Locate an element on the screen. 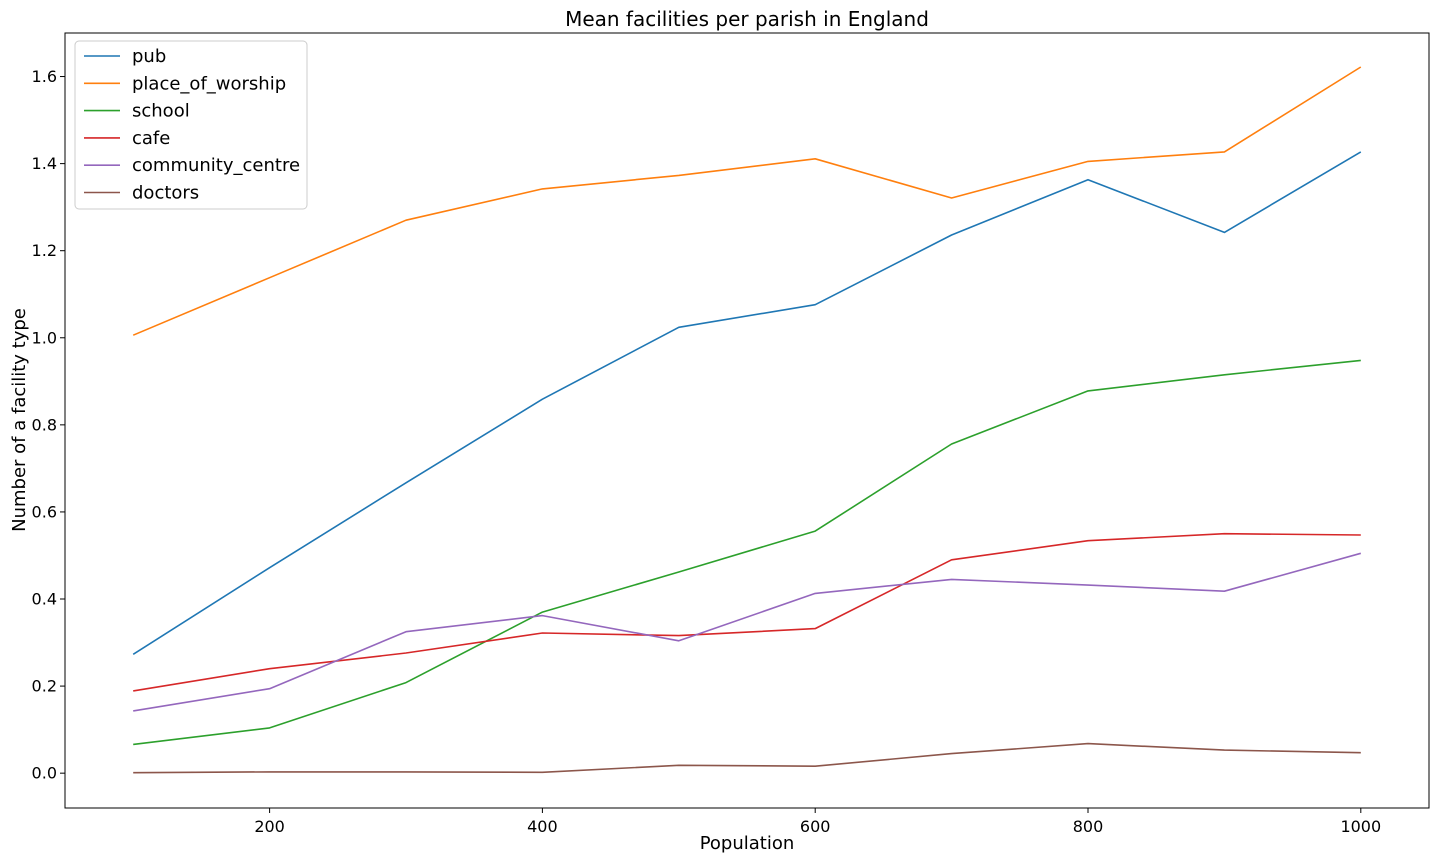 The image size is (1440, 864). legend-label: community_centre is located at coordinates (216, 165).